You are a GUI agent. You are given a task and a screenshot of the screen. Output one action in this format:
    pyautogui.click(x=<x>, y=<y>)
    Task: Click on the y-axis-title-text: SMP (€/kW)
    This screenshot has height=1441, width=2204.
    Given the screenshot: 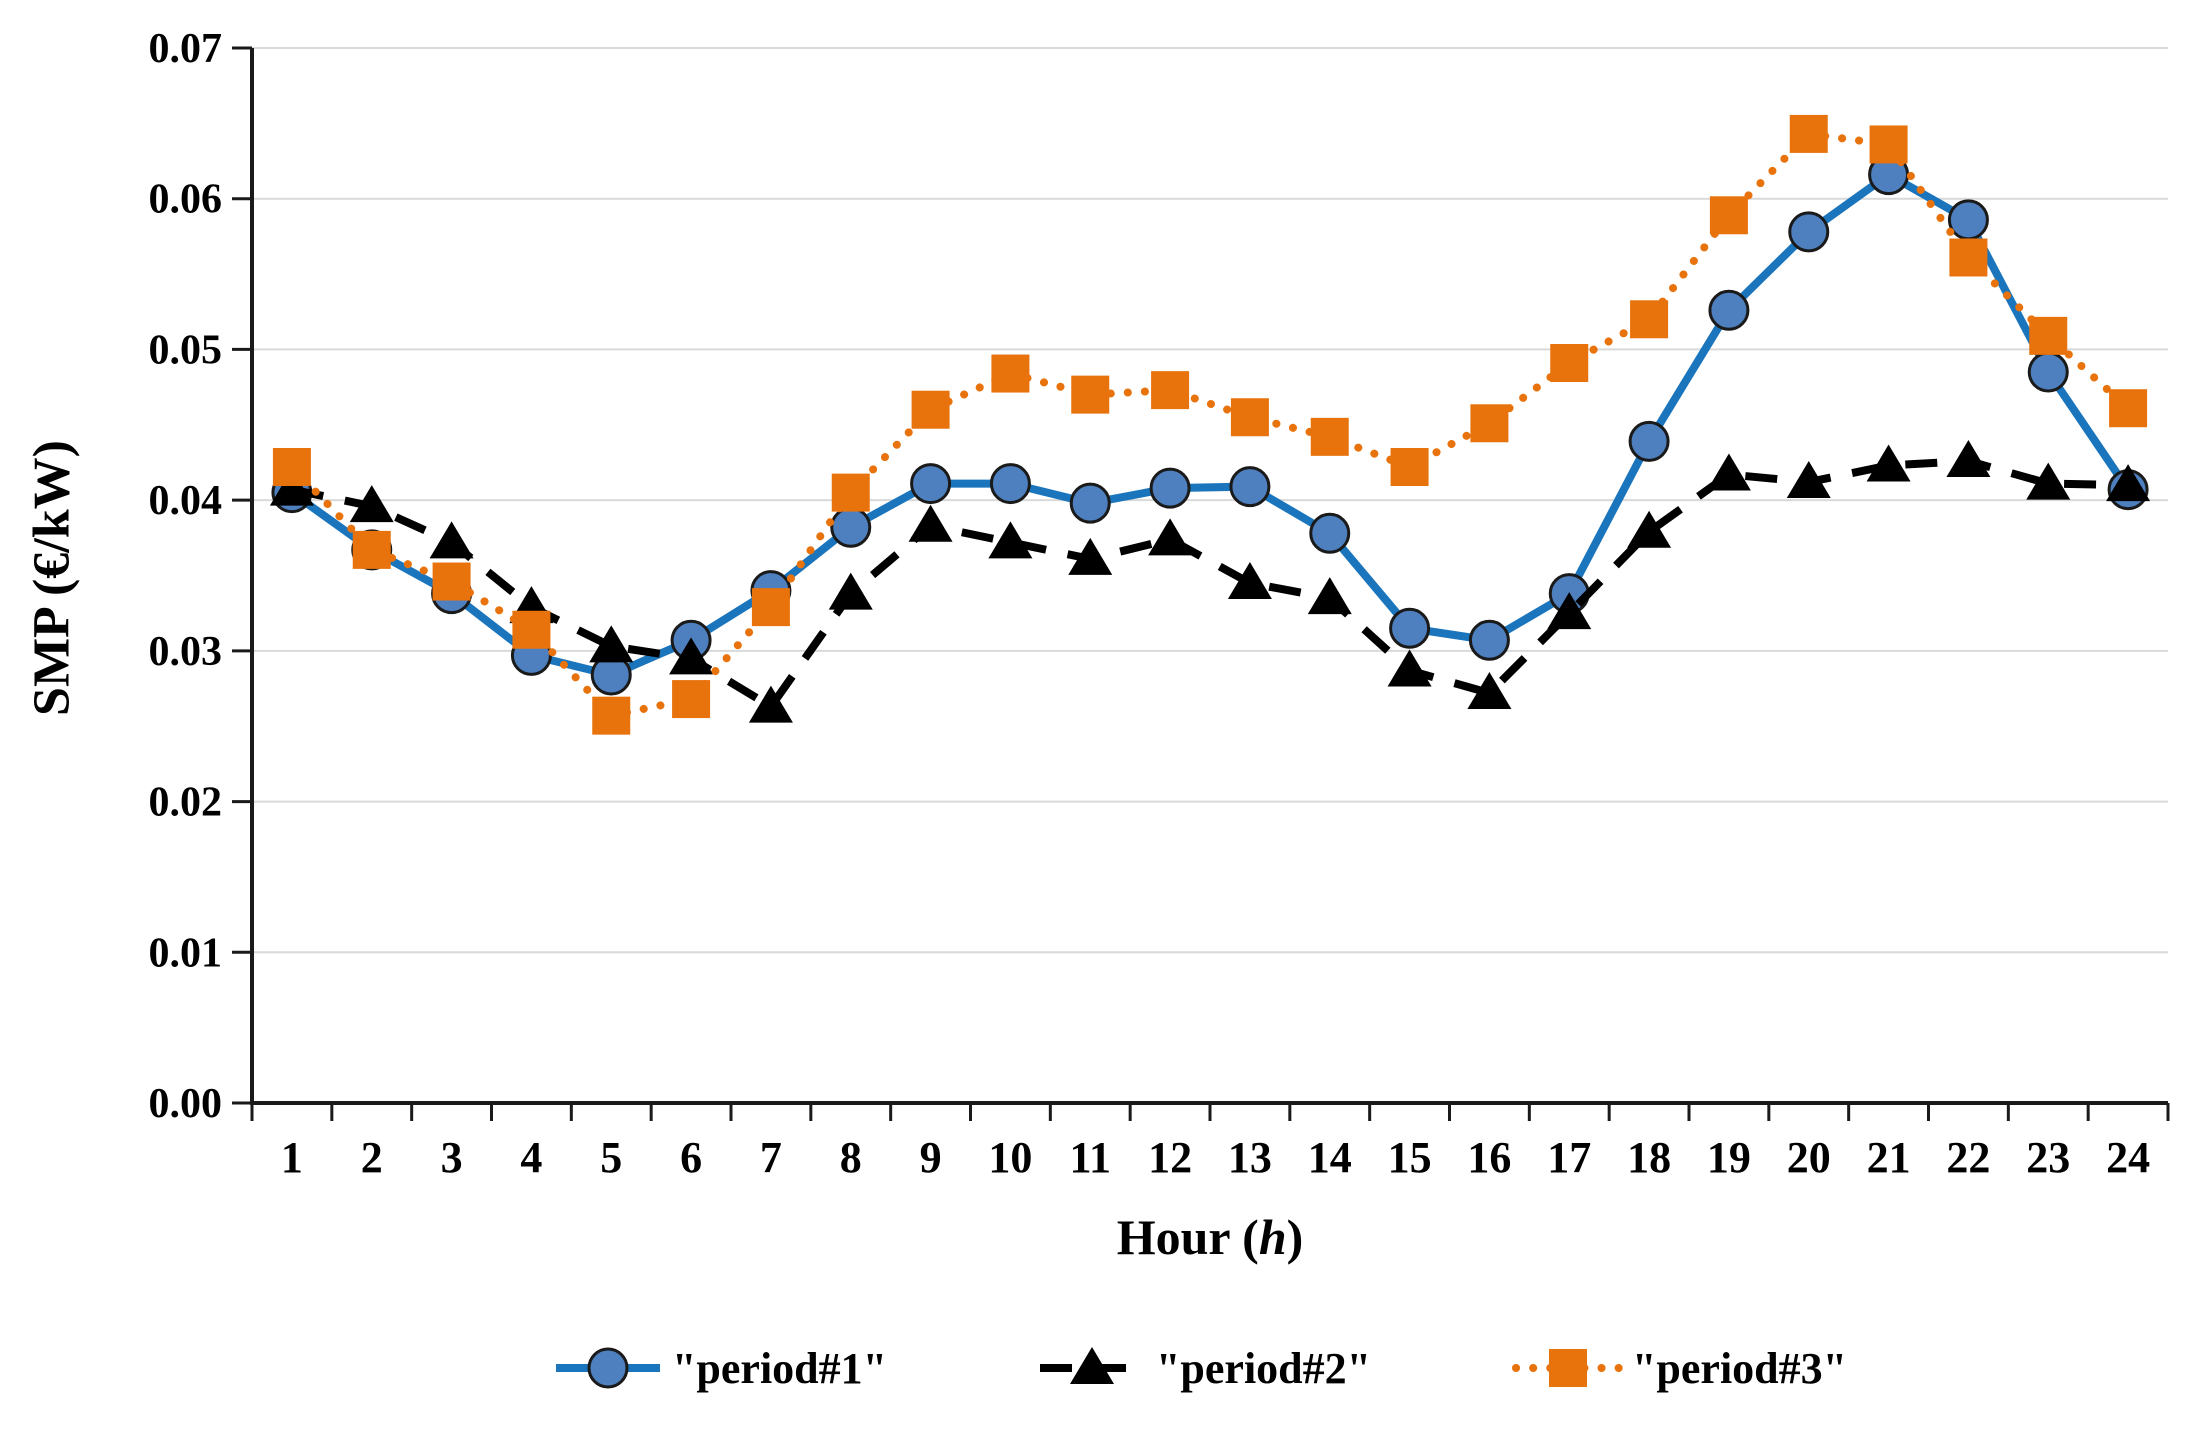 What is the action you would take?
    pyautogui.click(x=52, y=578)
    